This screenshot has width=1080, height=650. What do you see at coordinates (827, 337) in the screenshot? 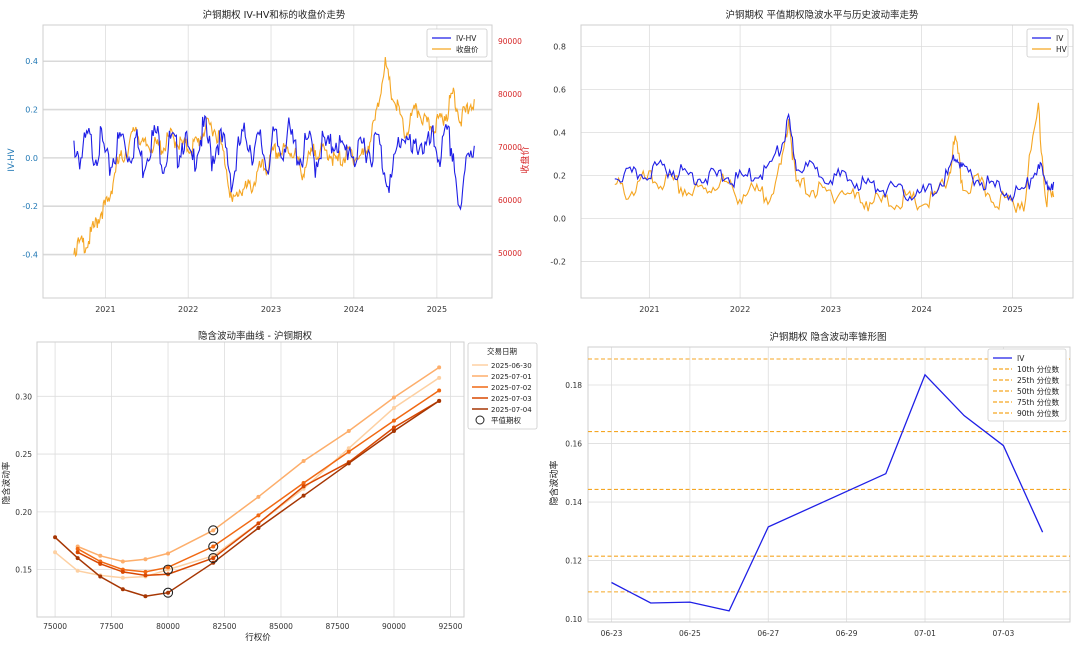
I see `chart-title: 沪铜期权 隐含波动率锥形图` at bounding box center [827, 337].